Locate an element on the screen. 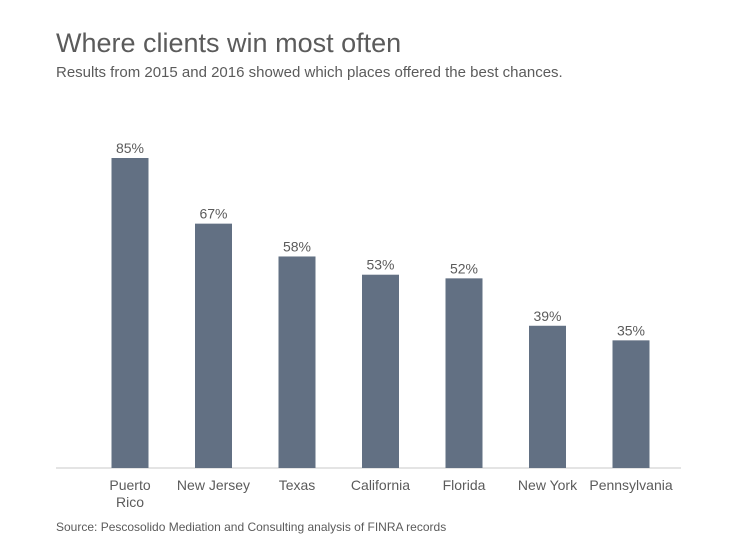 Image resolution: width=748 pixels, height=550 pixels. chart-title: Where clients win most often is located at coordinates (229, 43).